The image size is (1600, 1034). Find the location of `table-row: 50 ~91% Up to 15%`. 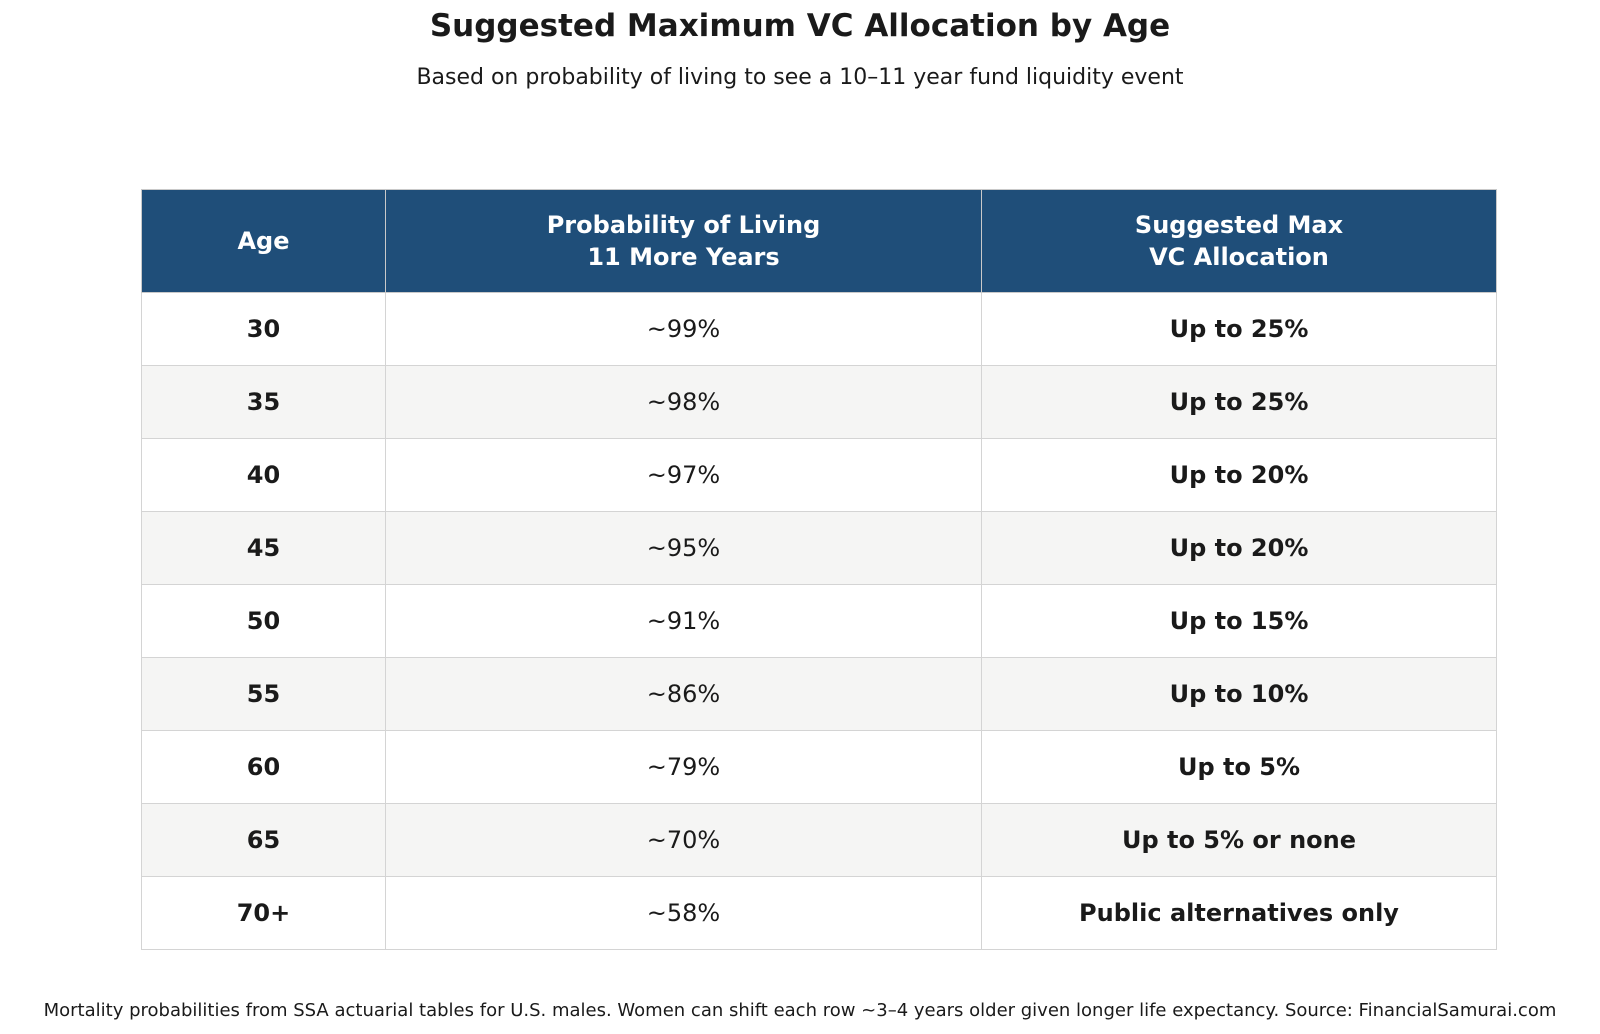

table-row: 50 ~91% Up to 15% is located at coordinates (819, 621).